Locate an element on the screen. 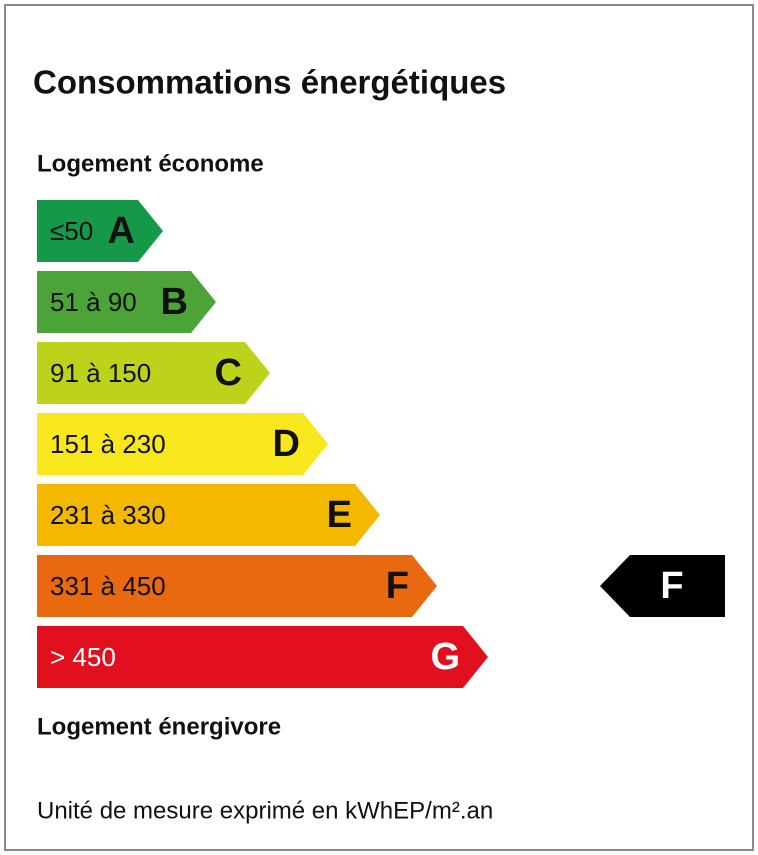 The height and width of the screenshot is (855, 758). top-label: Logement économe is located at coordinates (150, 163).